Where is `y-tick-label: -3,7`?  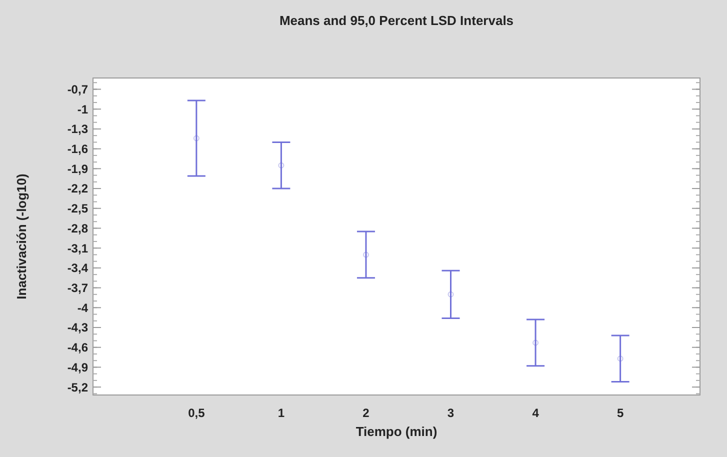 y-tick-label: -3,7 is located at coordinates (77, 287).